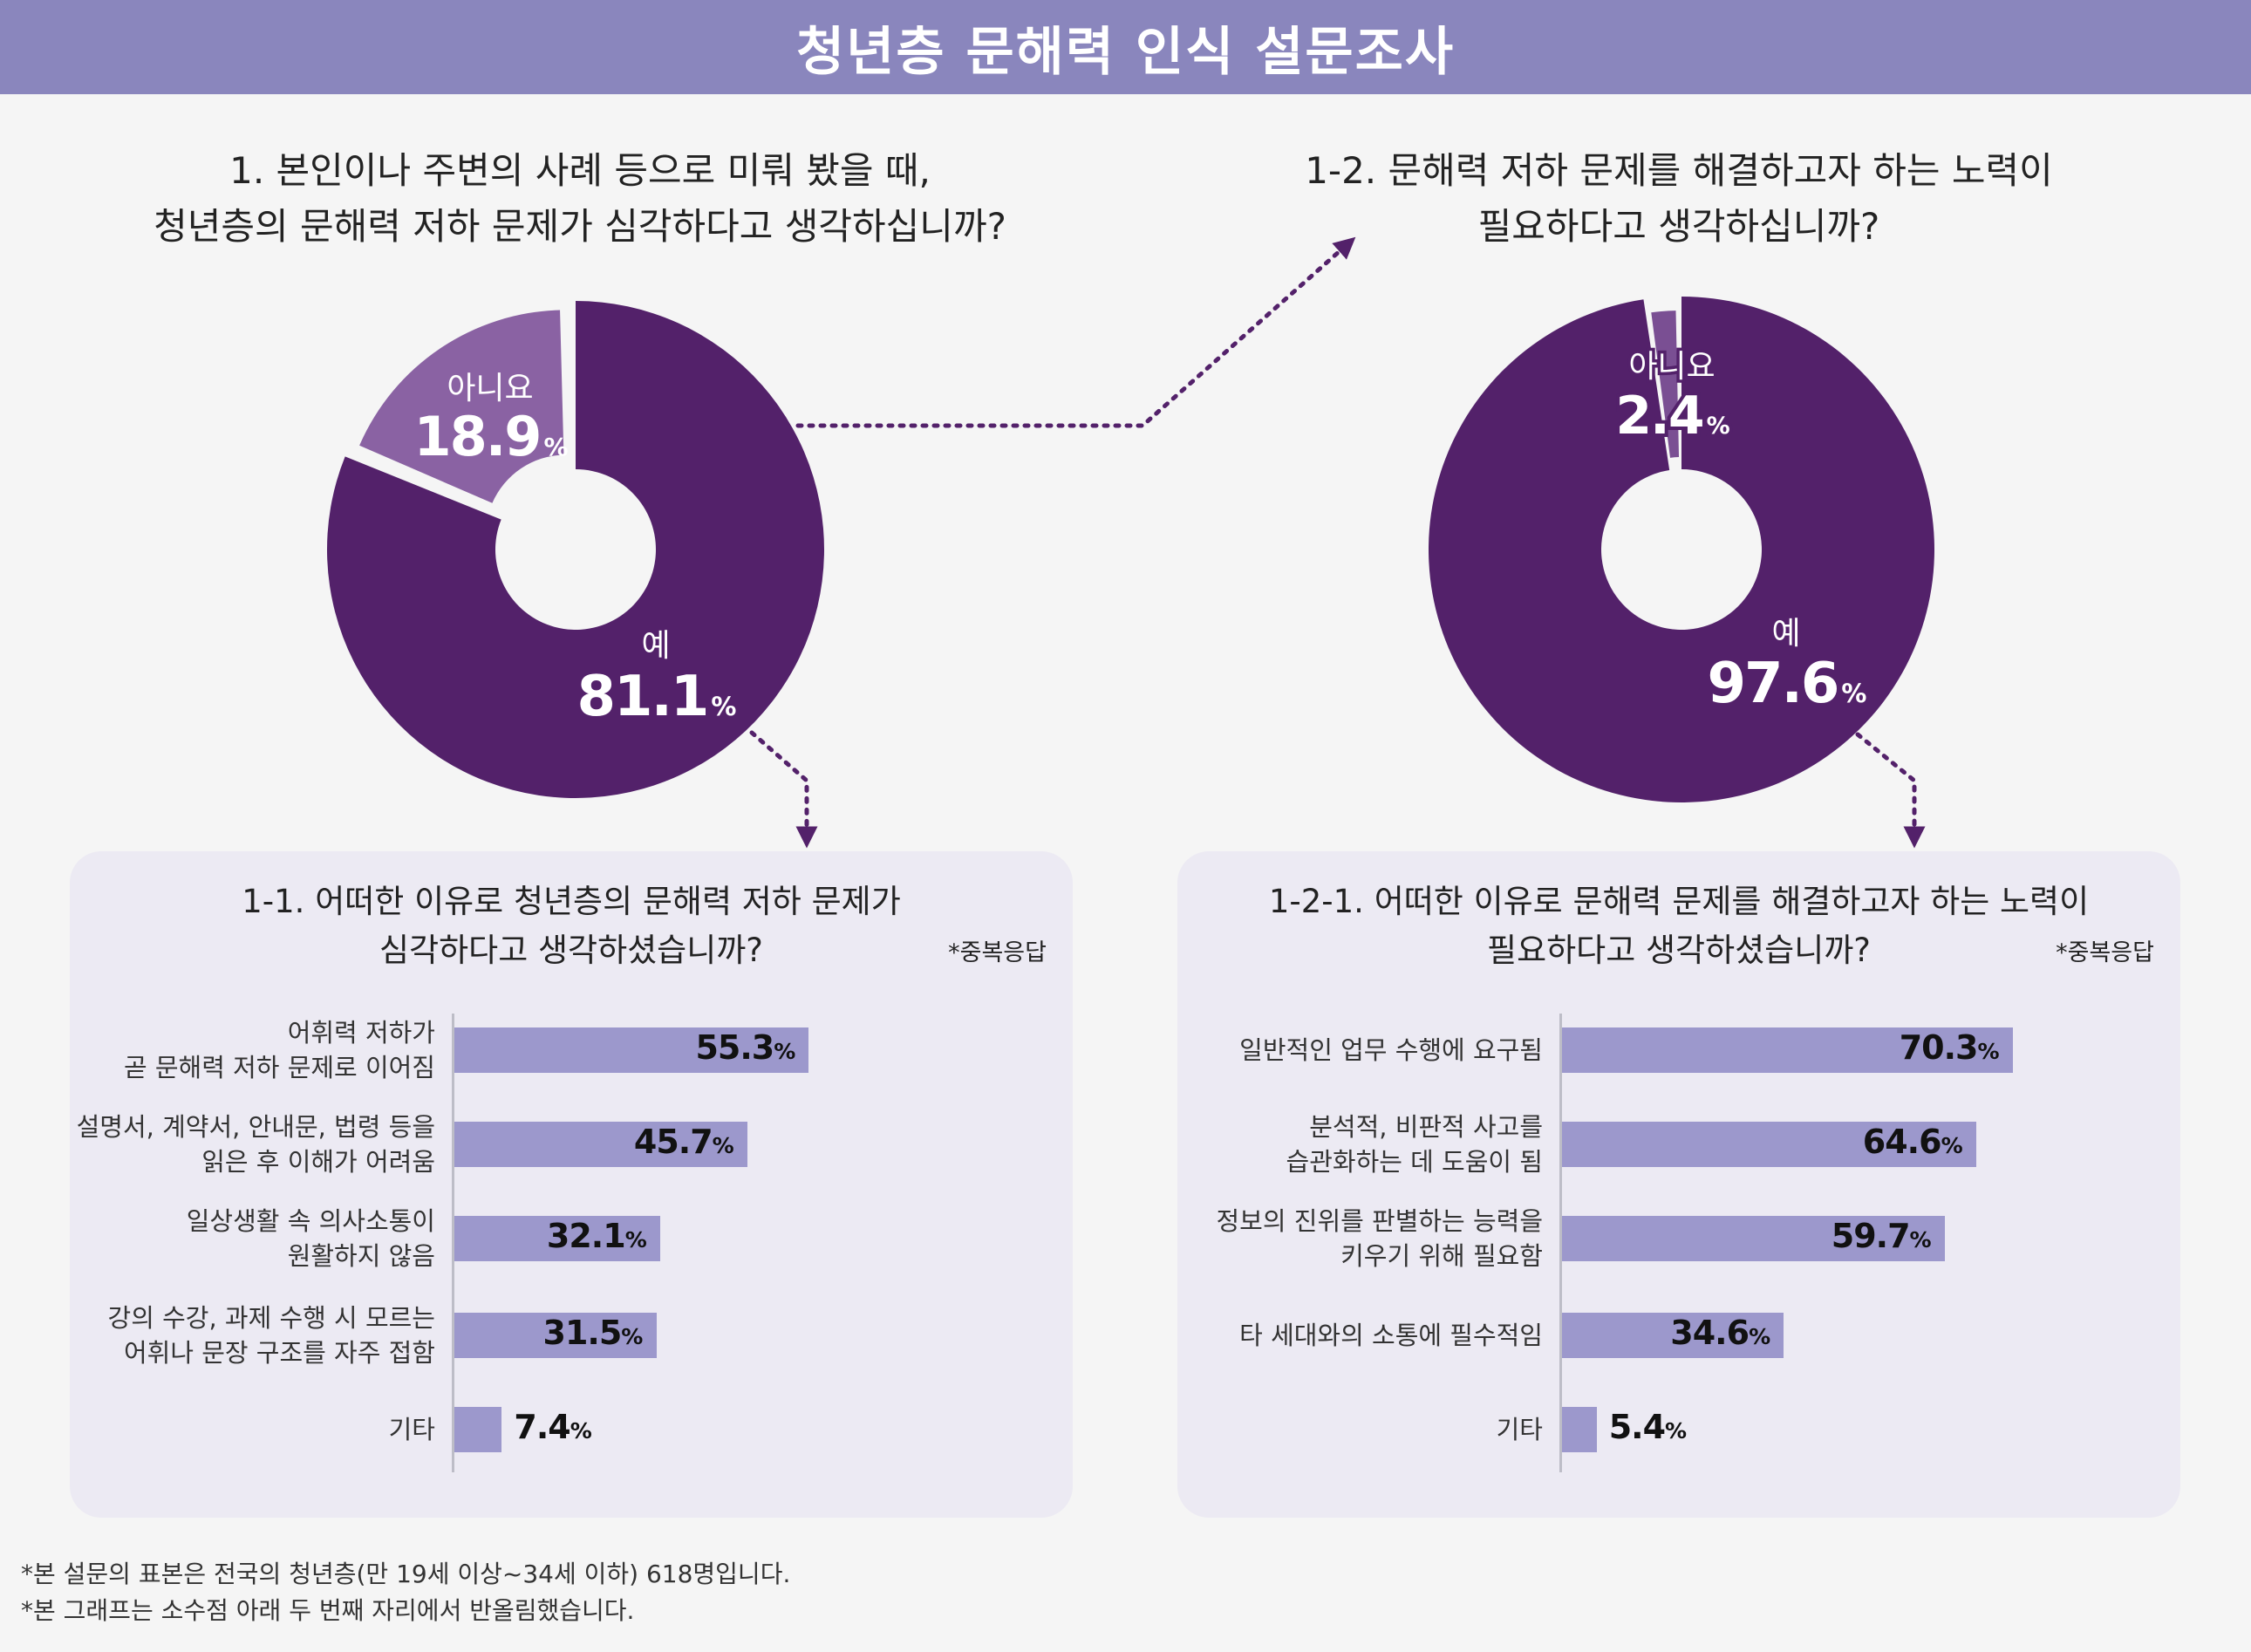 The width and height of the screenshot is (2251, 1652). I want to click on donut-1-yes-value-number: 81.1, so click(643, 697).